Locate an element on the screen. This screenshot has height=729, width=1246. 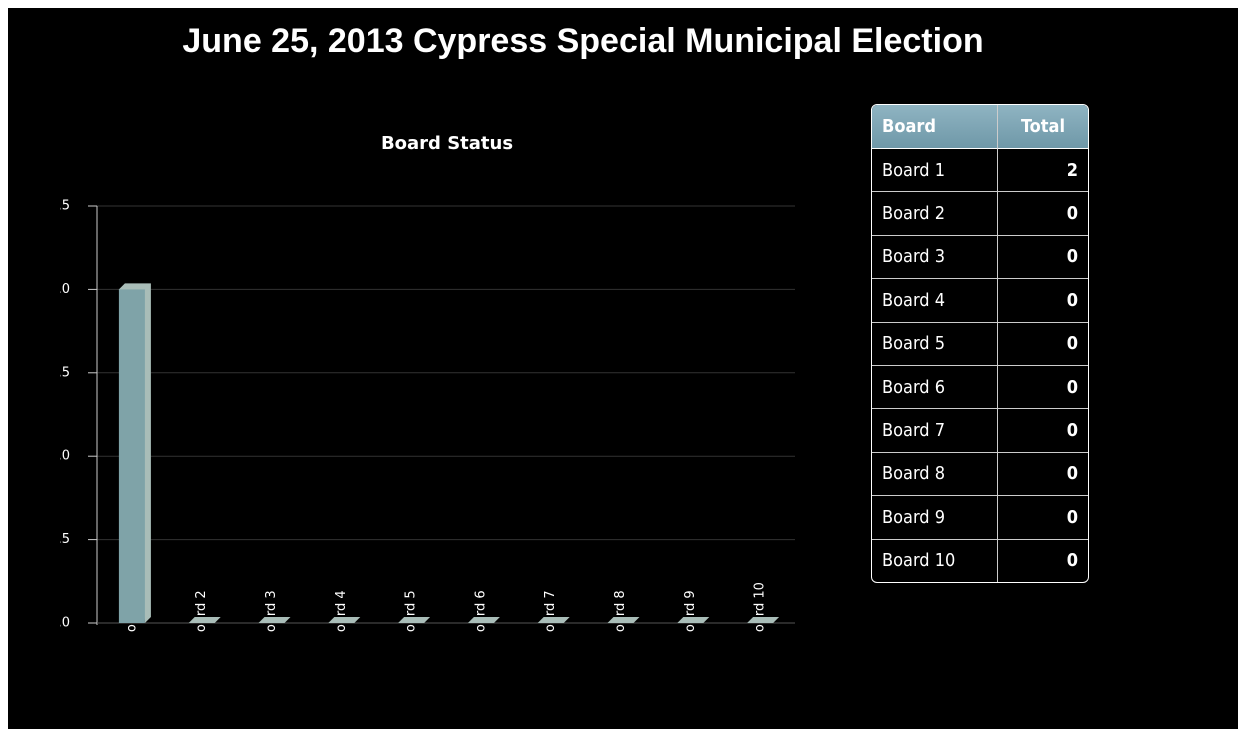
x-tick-label: Board 6 is located at coordinates (480, 615).